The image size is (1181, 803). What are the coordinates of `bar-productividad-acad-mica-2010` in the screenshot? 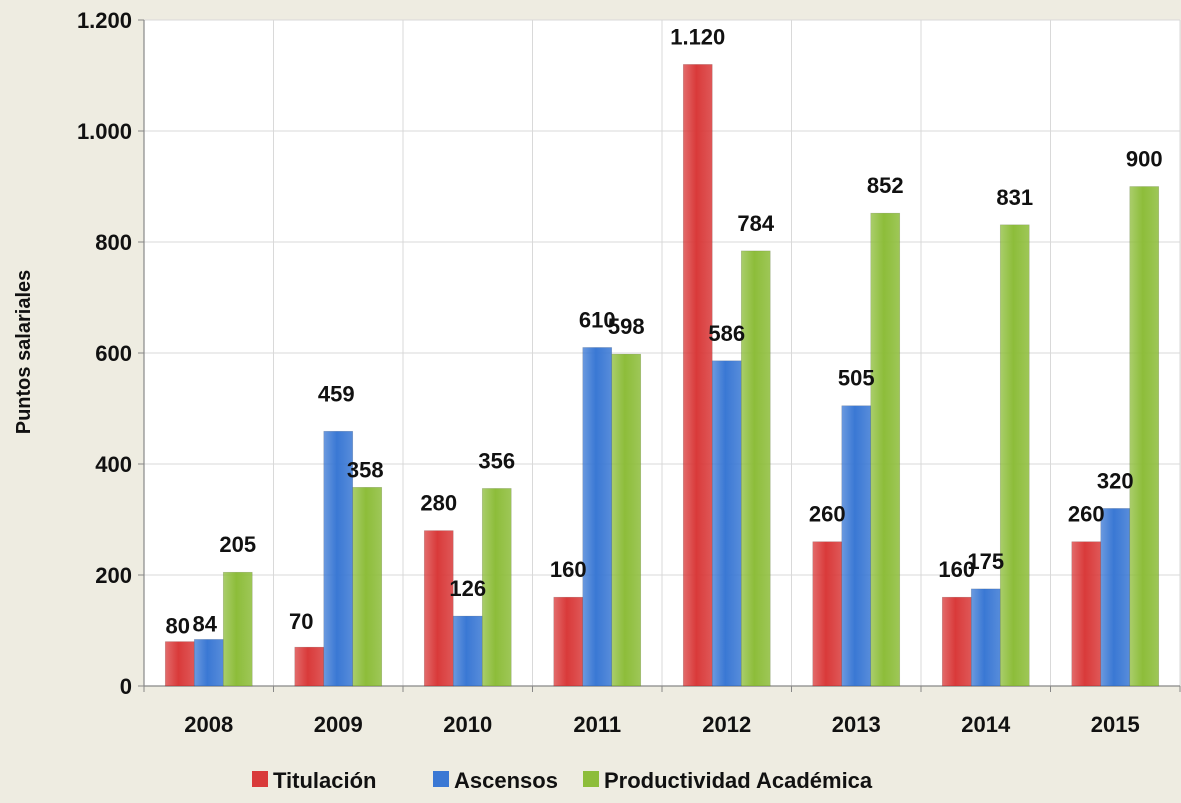 It's located at (496, 587).